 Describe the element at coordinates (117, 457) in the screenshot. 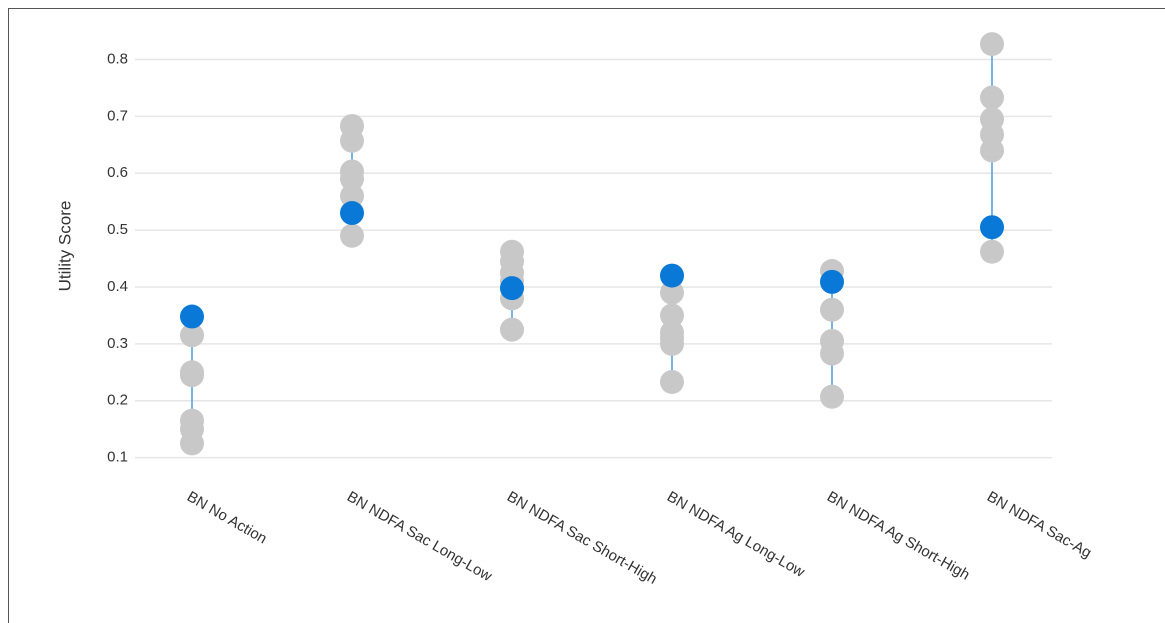

I see `y-tick-label: 0.1` at that location.